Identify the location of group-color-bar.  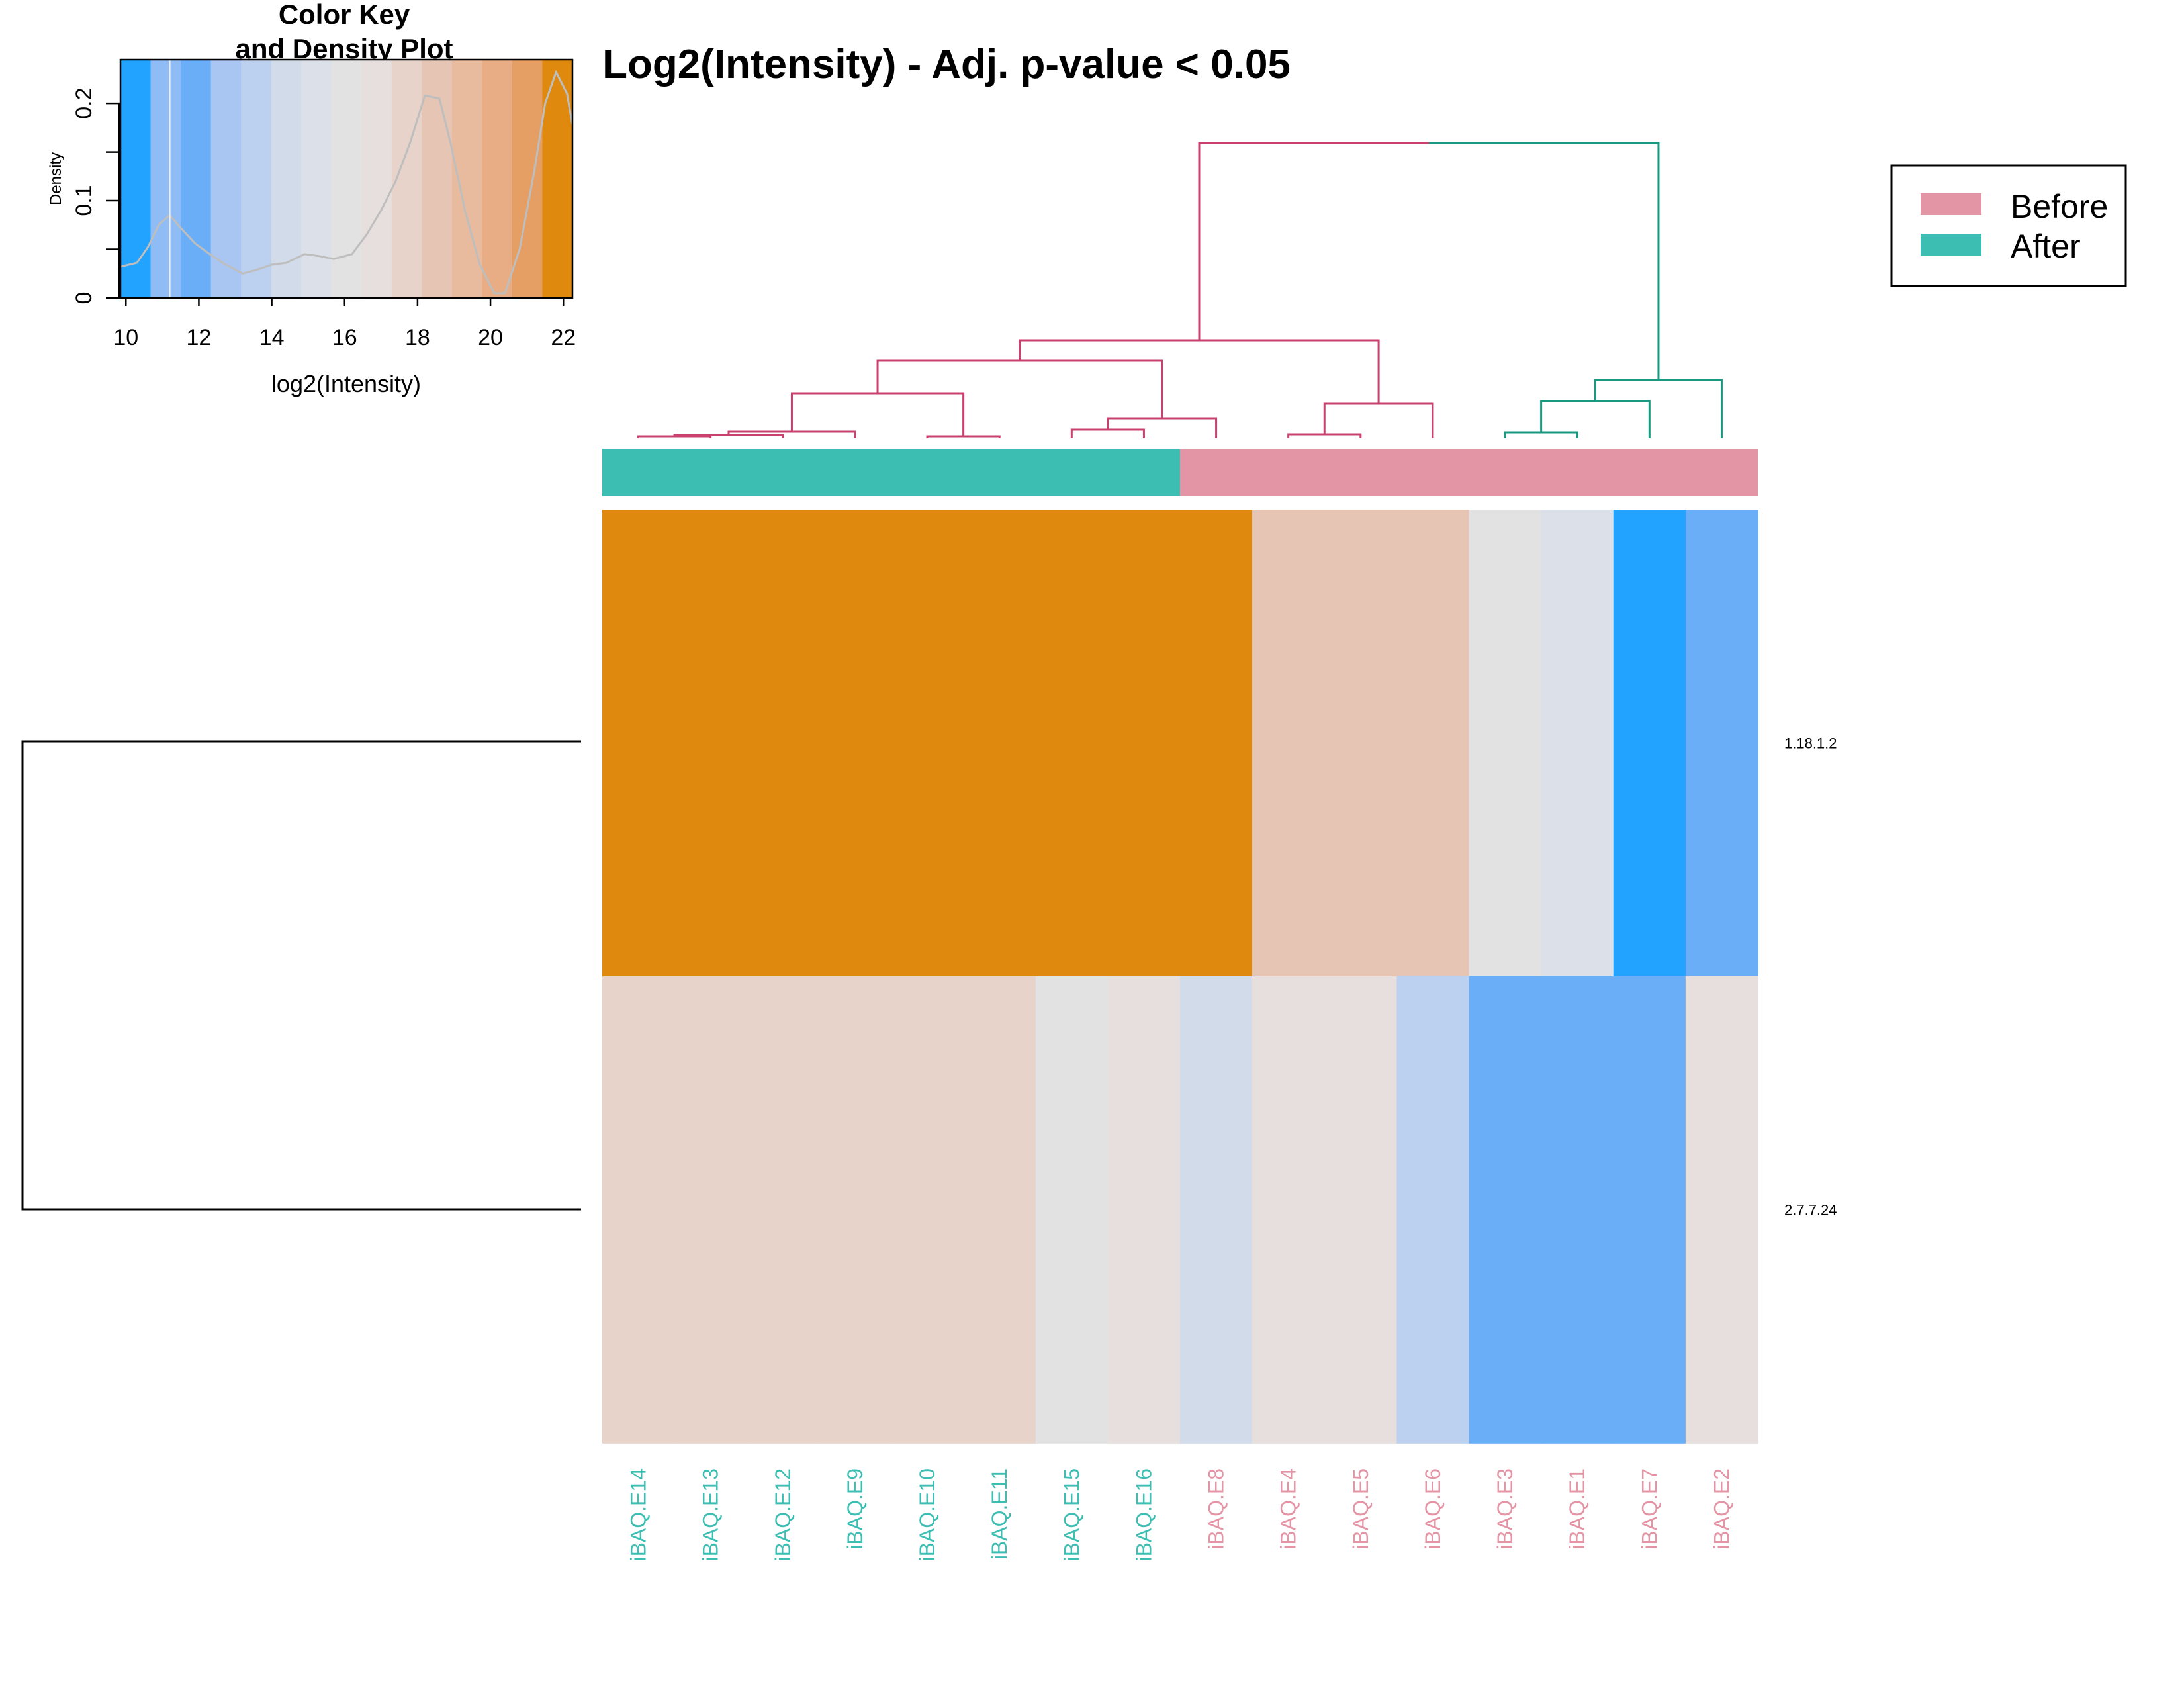
(1180, 472).